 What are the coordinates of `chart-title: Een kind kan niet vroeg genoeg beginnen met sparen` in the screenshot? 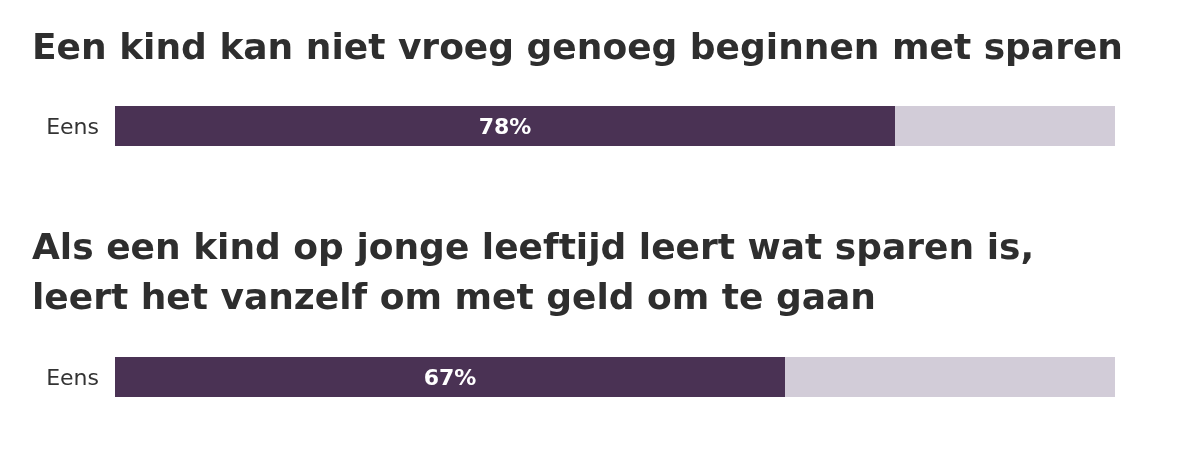 It's located at (577, 46).